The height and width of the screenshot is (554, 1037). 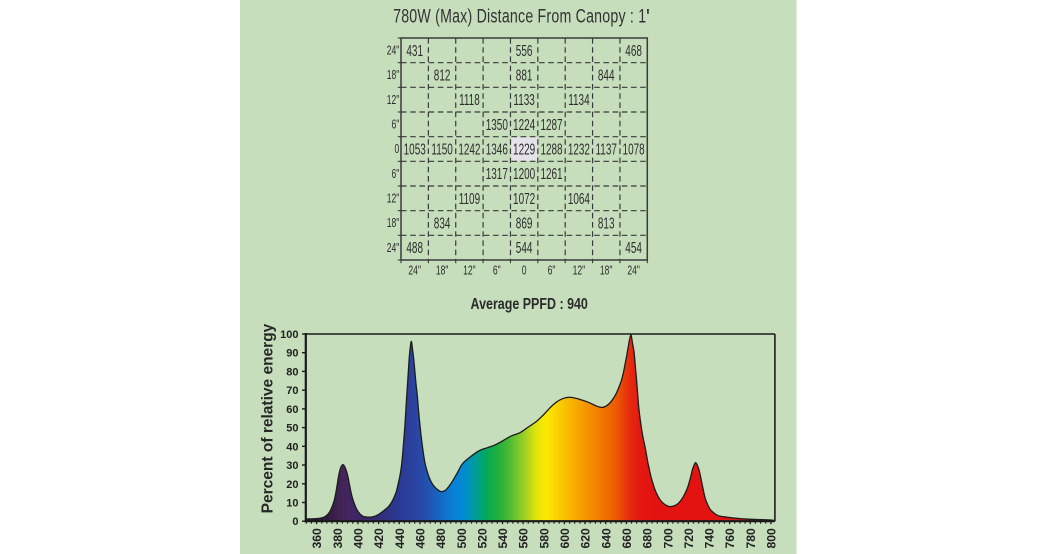 I want to click on svg-text: 1133, so click(x=523, y=100).